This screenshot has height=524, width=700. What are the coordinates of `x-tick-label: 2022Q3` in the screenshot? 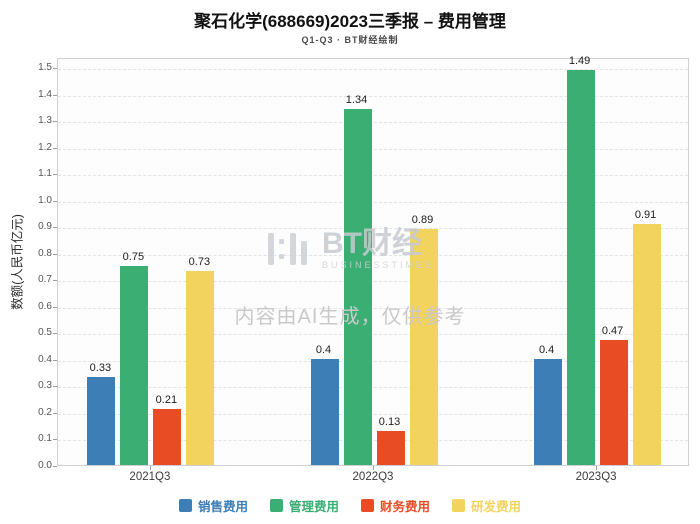 It's located at (373, 477).